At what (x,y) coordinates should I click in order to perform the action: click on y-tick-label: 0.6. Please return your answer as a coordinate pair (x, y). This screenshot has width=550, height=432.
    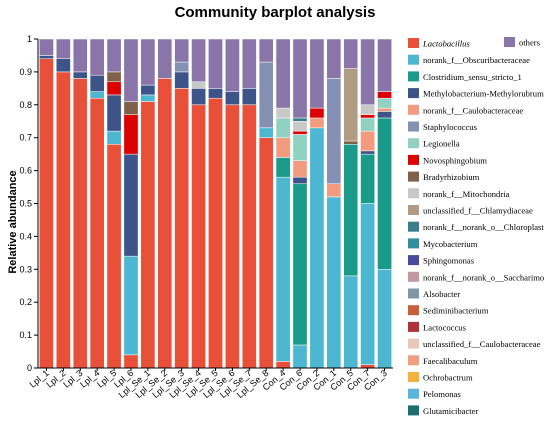
    Looking at the image, I should click on (25, 171).